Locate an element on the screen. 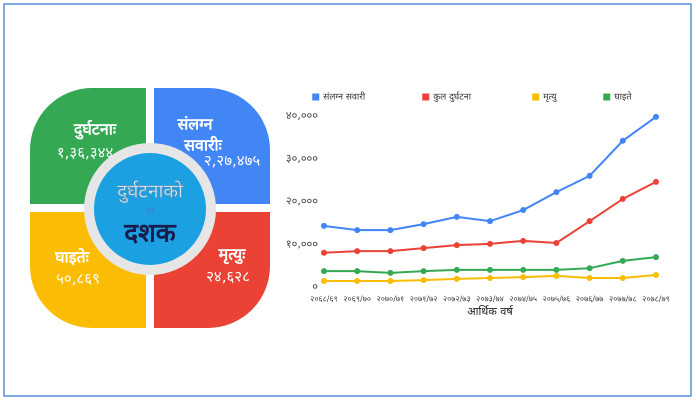 The height and width of the screenshot is (405, 696). center-circle is located at coordinates (150, 209).